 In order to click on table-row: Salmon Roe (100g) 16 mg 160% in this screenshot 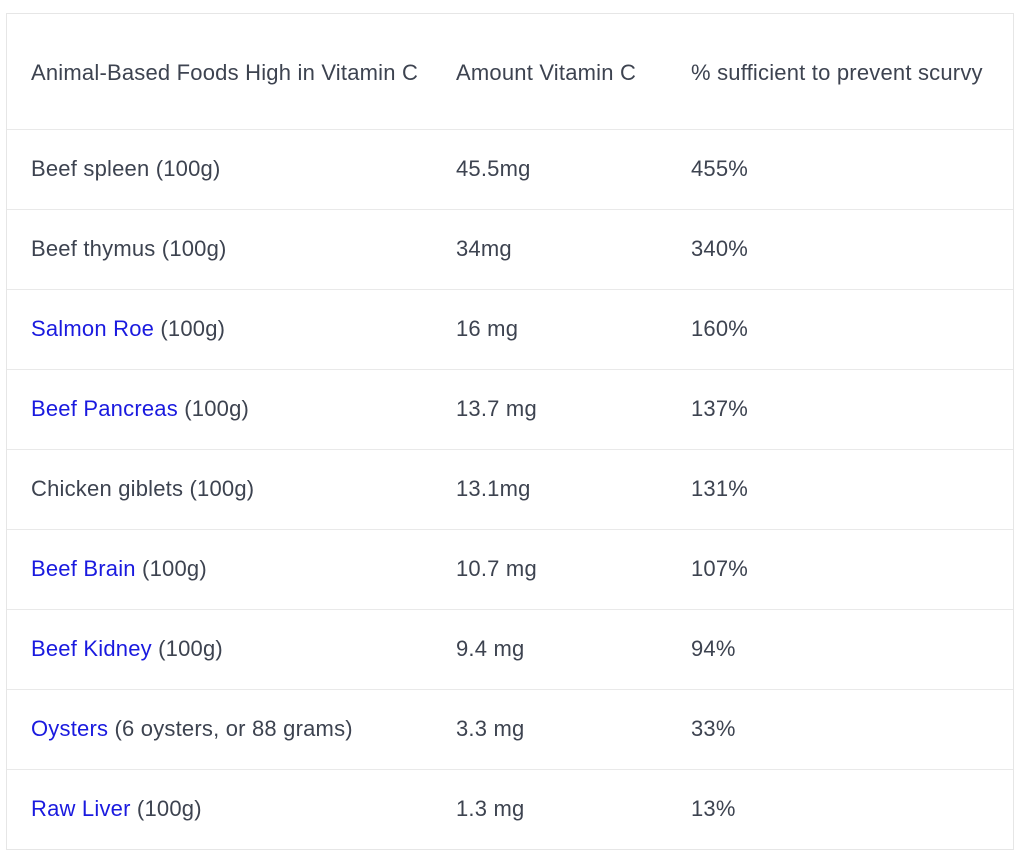, I will do `click(510, 328)`.